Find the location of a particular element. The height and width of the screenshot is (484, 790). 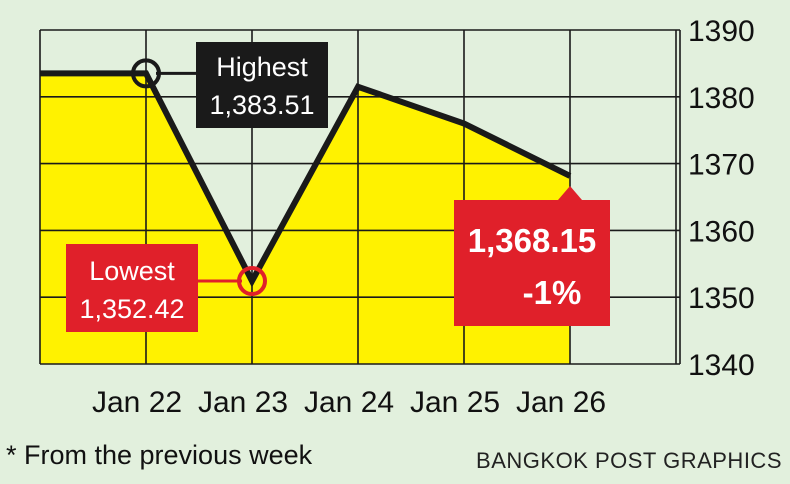

x-tick-label: Jan 24 is located at coordinates (349, 402).